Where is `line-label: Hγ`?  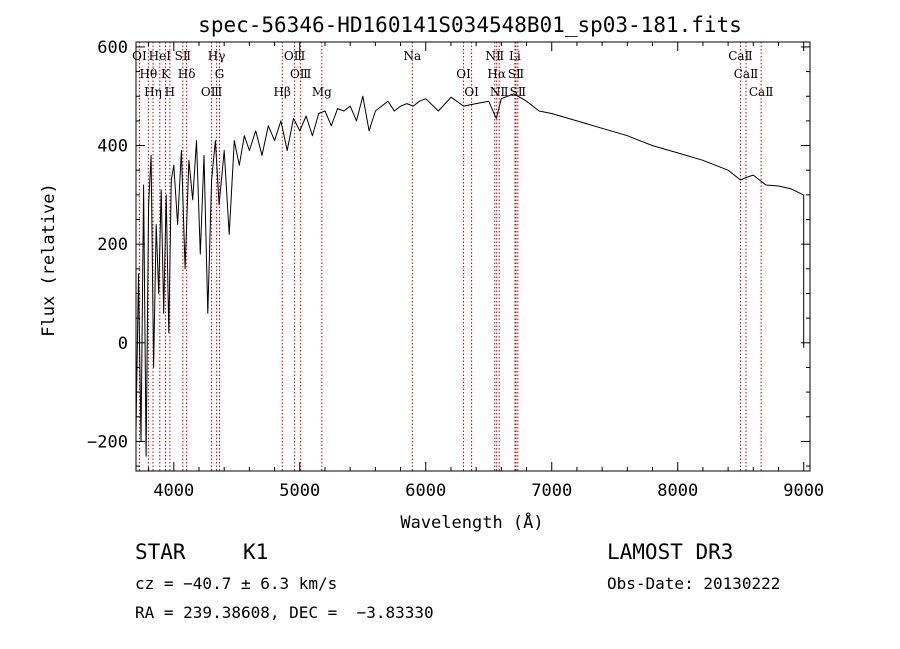 line-label: Hγ is located at coordinates (217, 56).